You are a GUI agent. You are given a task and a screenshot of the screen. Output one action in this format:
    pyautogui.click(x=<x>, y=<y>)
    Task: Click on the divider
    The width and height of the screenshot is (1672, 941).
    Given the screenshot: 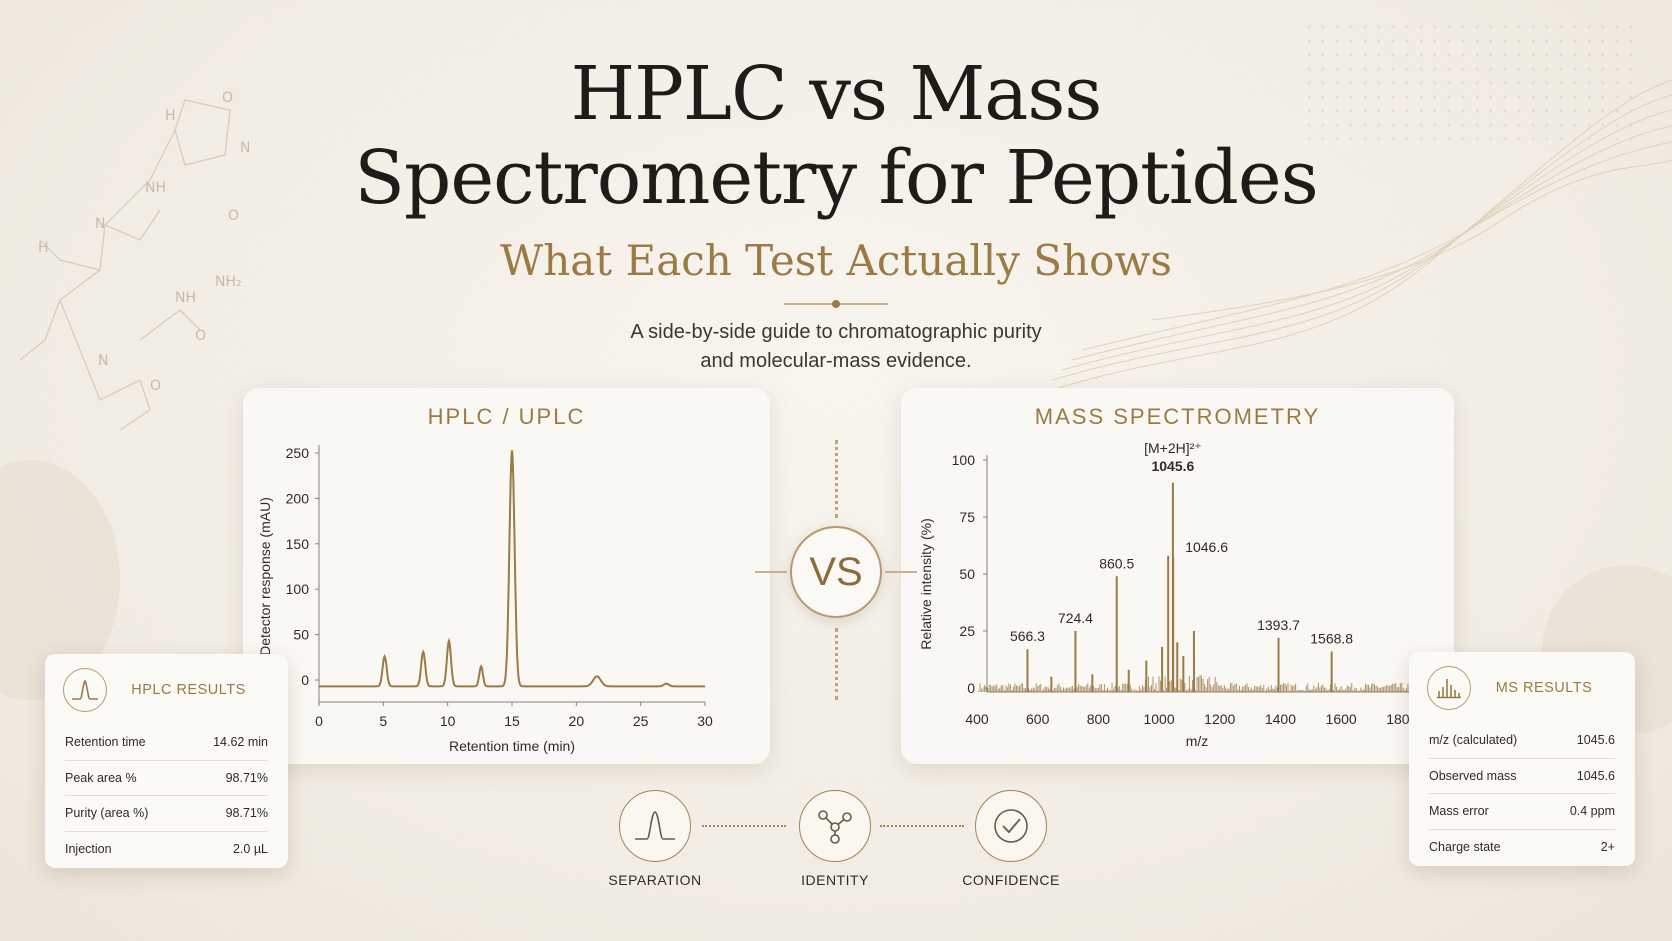 What is the action you would take?
    pyautogui.click(x=836, y=304)
    